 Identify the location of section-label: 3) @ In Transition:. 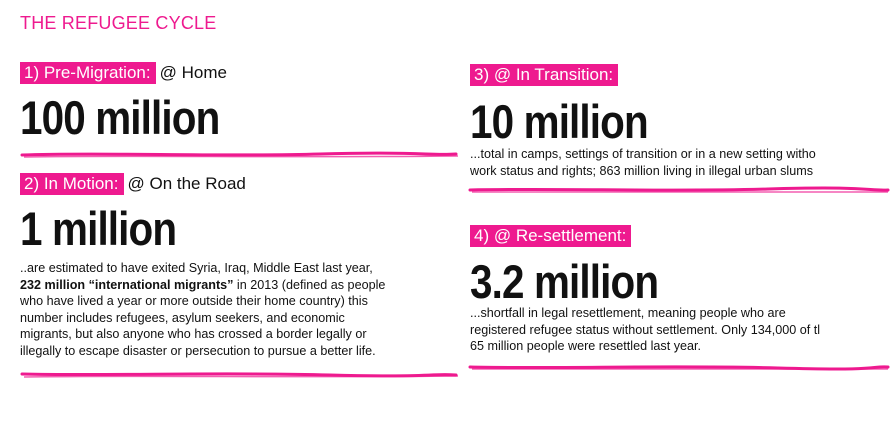
(544, 75).